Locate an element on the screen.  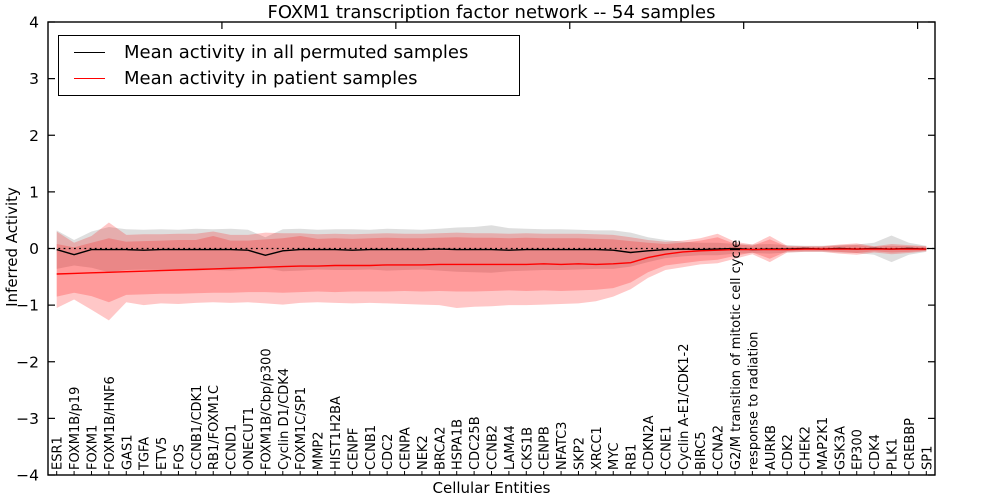
x-tick-label: LAMA4 is located at coordinates (510, 447).